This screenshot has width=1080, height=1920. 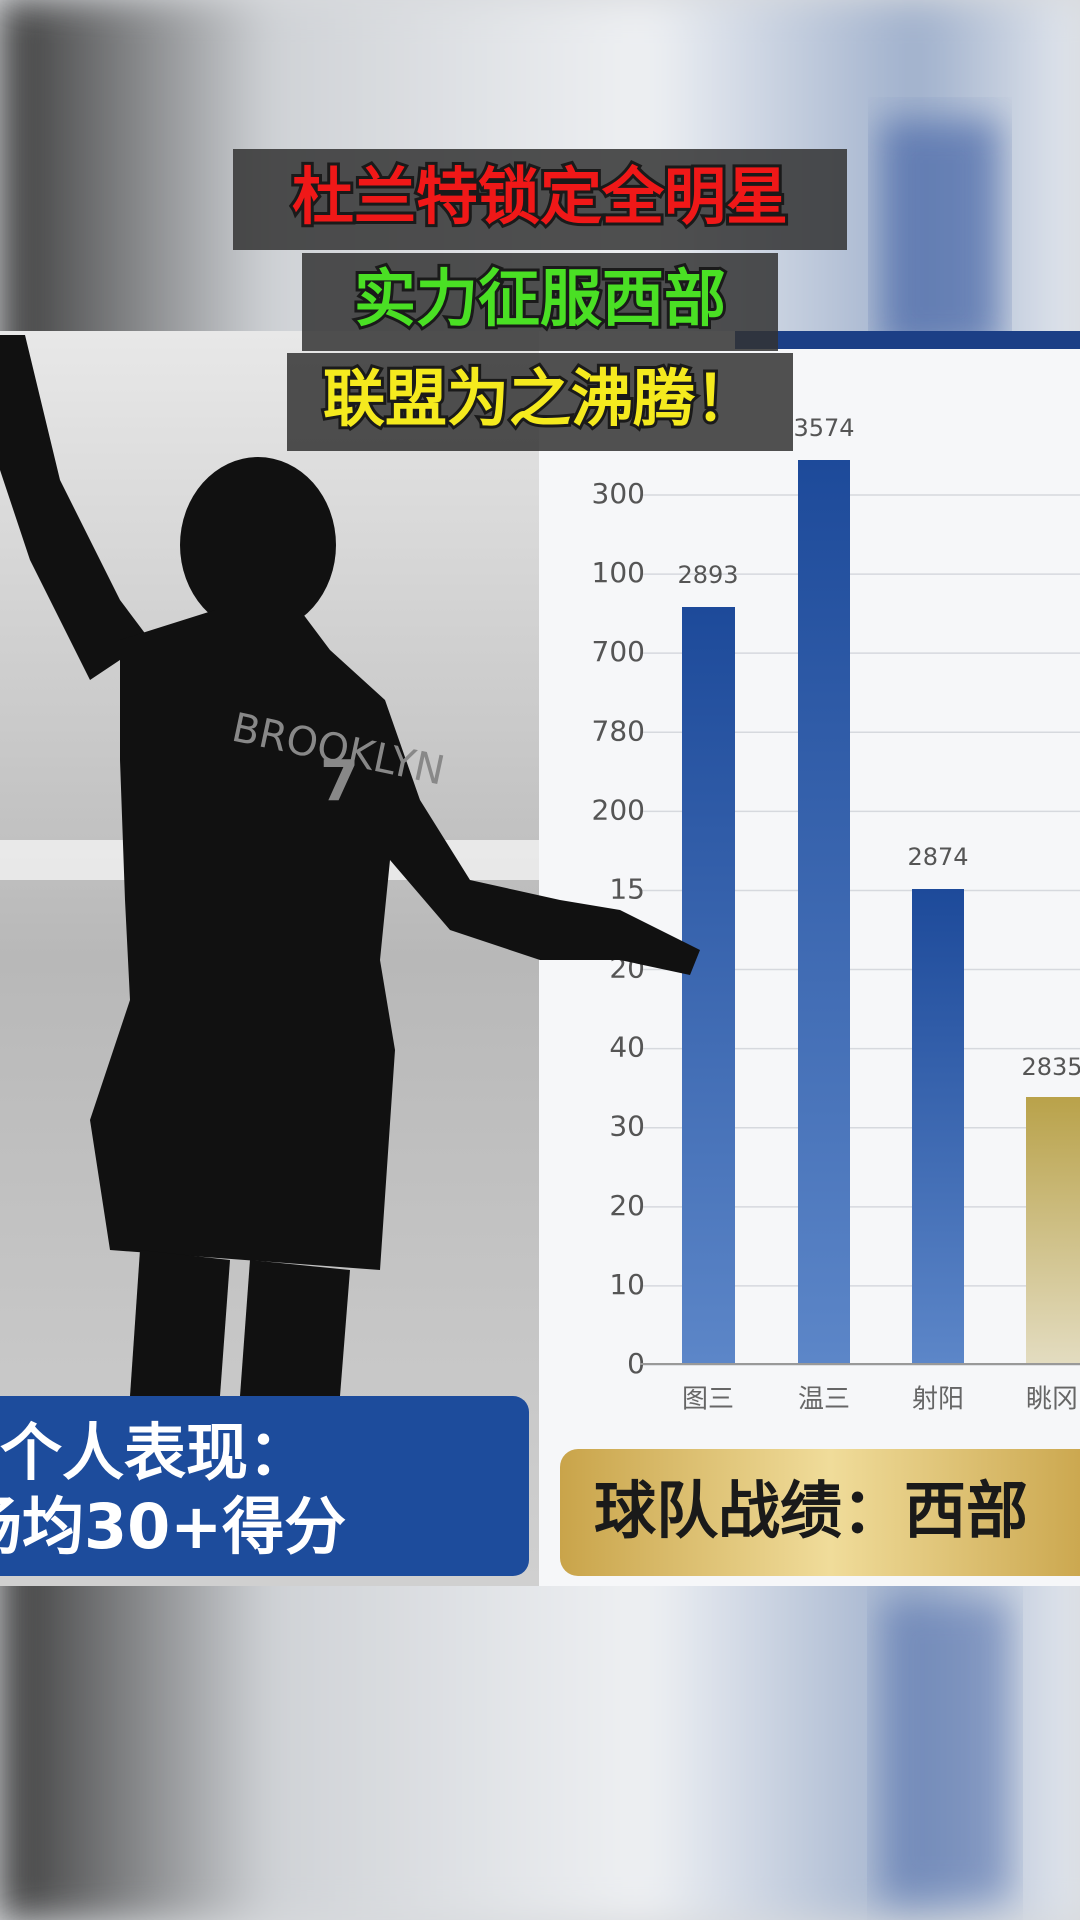 What do you see at coordinates (618, 651) in the screenshot?
I see `y-tick-label: 700` at bounding box center [618, 651].